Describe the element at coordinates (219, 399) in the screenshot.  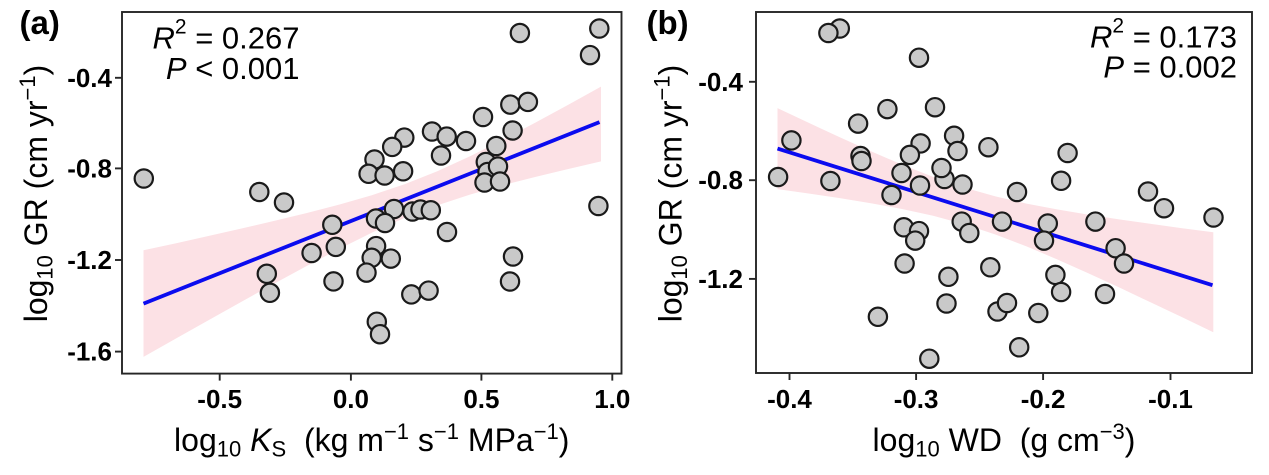
I see `svg-text: -0.5` at that location.